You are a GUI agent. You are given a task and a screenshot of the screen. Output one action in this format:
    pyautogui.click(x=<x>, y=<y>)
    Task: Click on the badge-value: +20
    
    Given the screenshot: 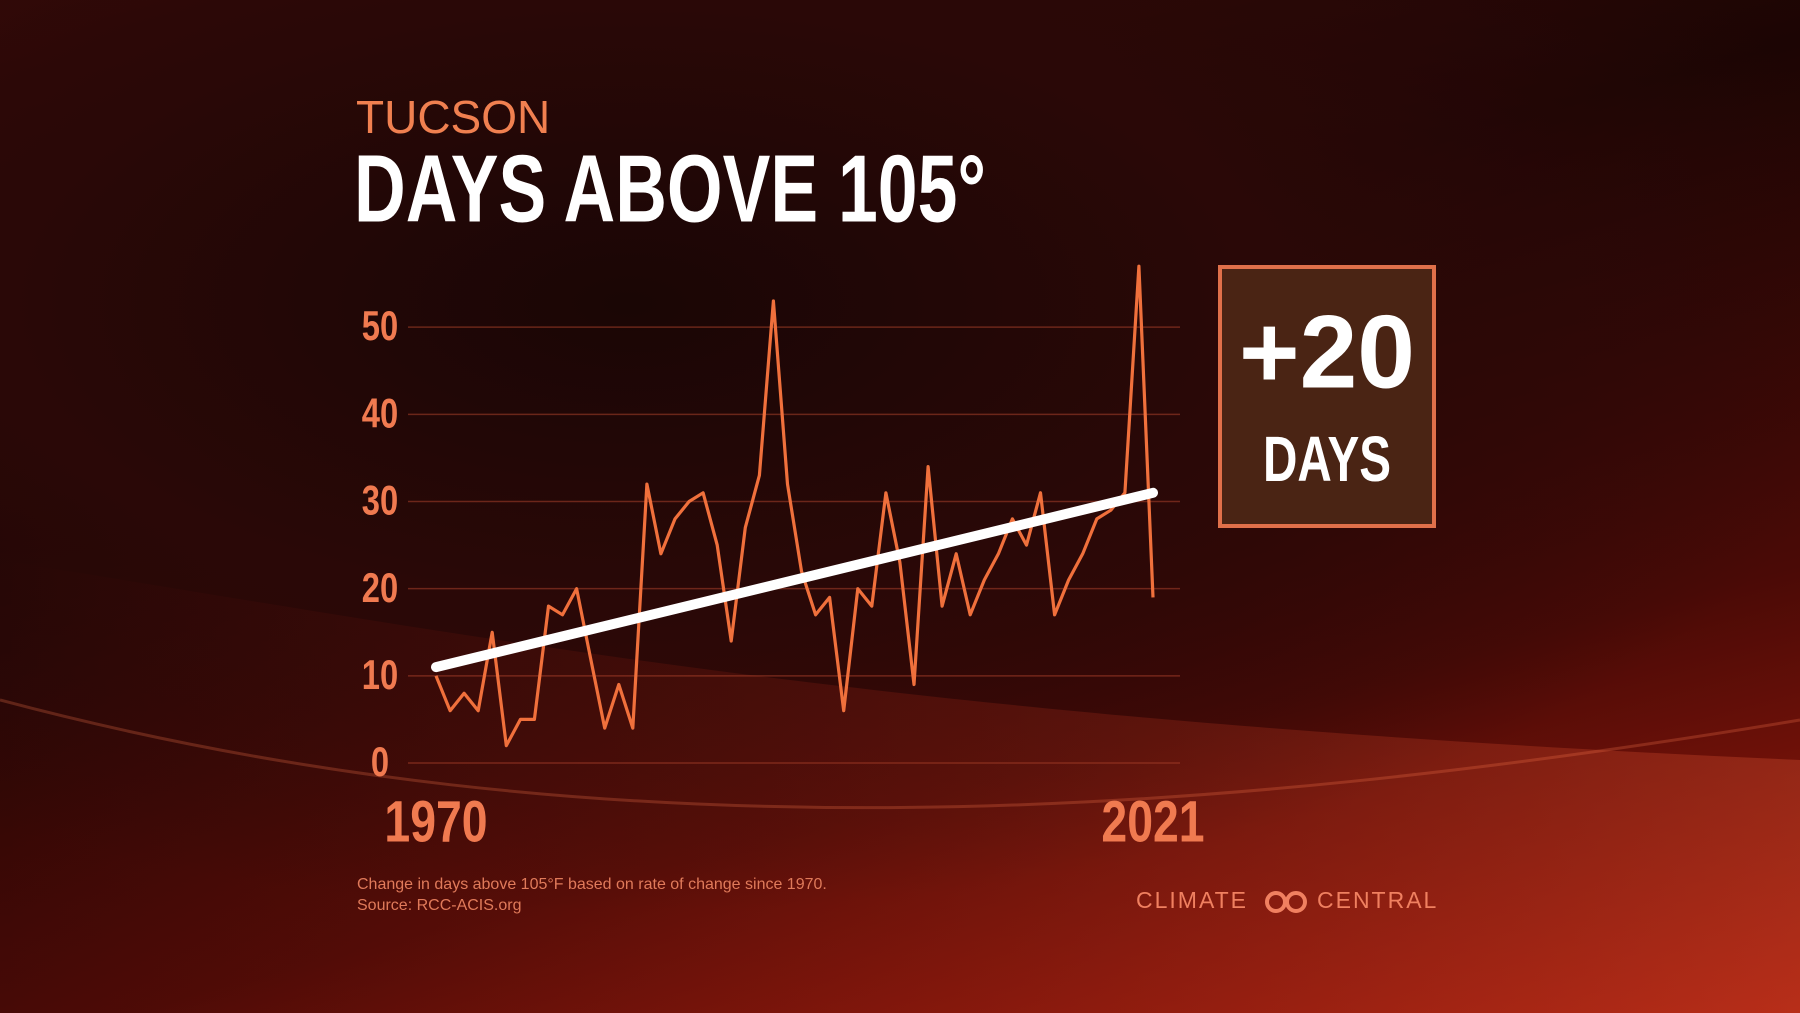 What is the action you would take?
    pyautogui.click(x=1327, y=352)
    